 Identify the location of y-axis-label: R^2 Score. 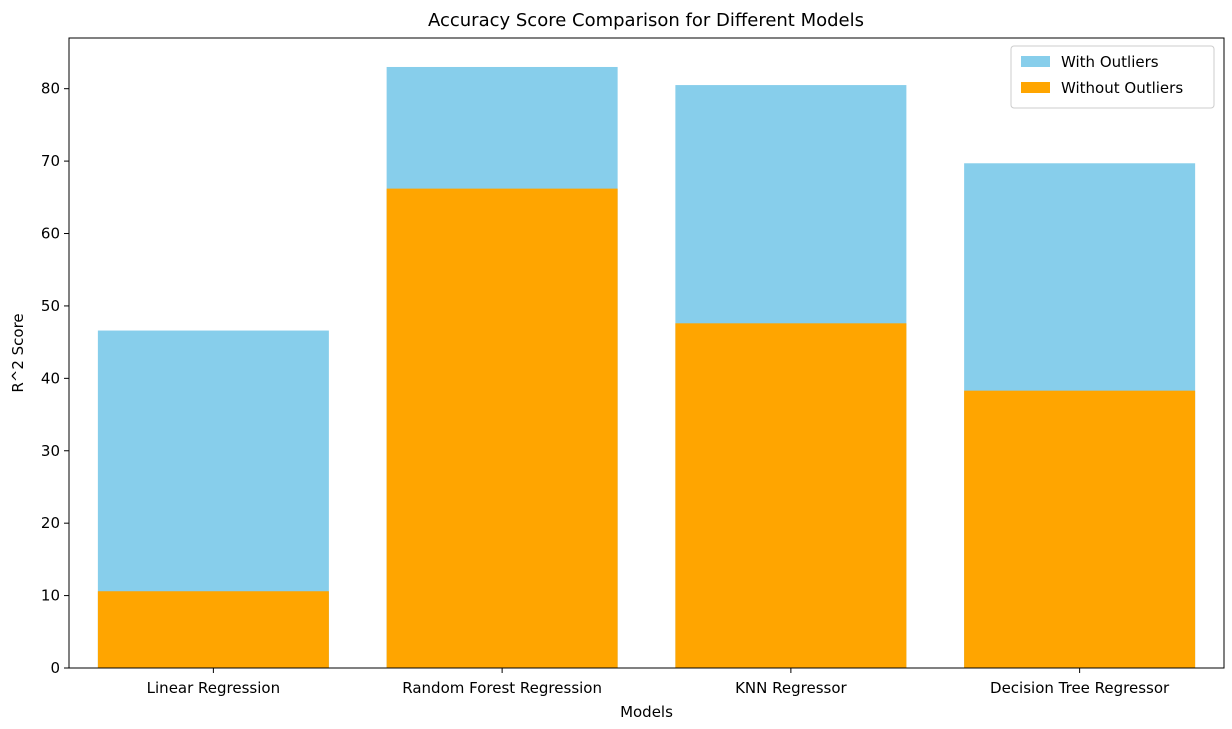
(18, 352).